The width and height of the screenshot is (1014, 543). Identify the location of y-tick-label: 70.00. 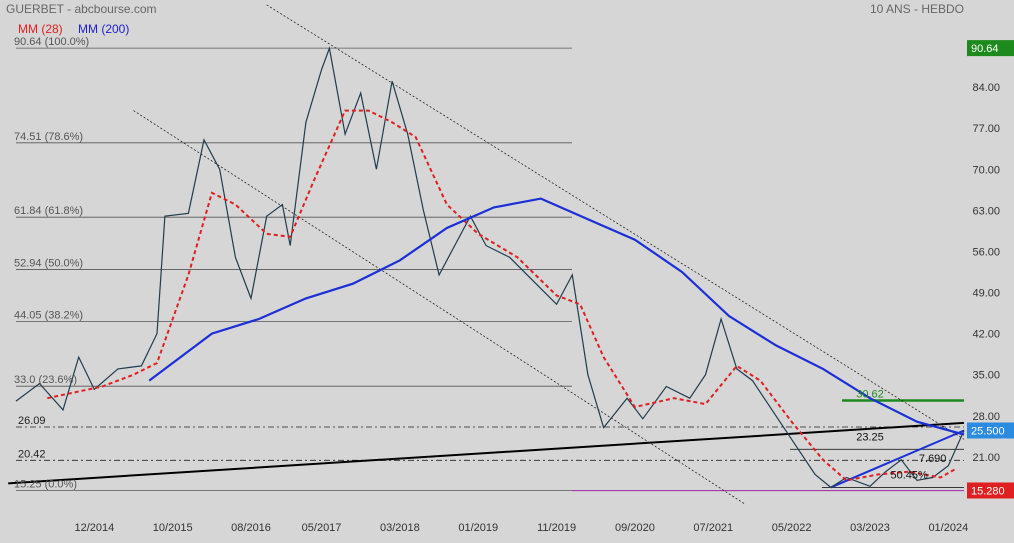
(986, 170).